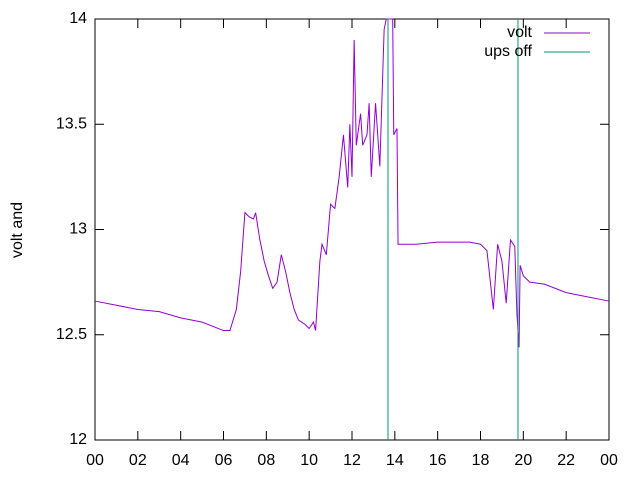 Image resolution: width=640 pixels, height=480 pixels. What do you see at coordinates (71, 123) in the screenshot?
I see `y-tick-label: 13.5` at bounding box center [71, 123].